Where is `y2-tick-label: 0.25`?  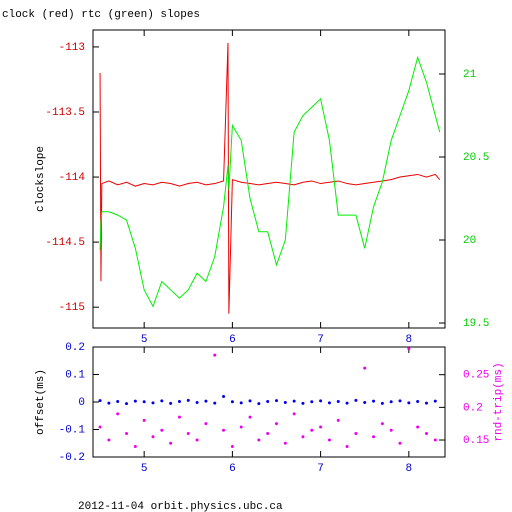
y2-tick-label: 0.25 is located at coordinates (476, 376).